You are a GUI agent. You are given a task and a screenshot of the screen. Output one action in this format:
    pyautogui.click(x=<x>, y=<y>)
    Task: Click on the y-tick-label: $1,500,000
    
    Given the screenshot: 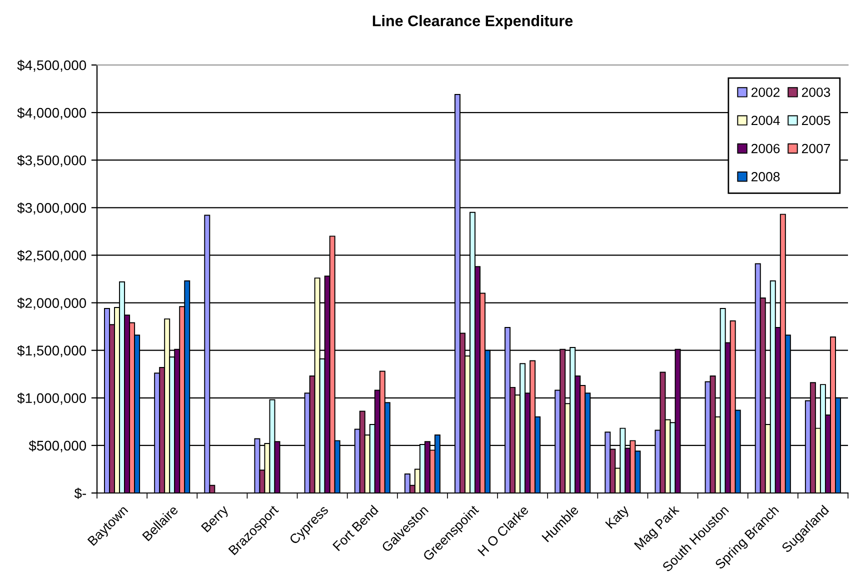 What is the action you would take?
    pyautogui.click(x=51, y=351)
    